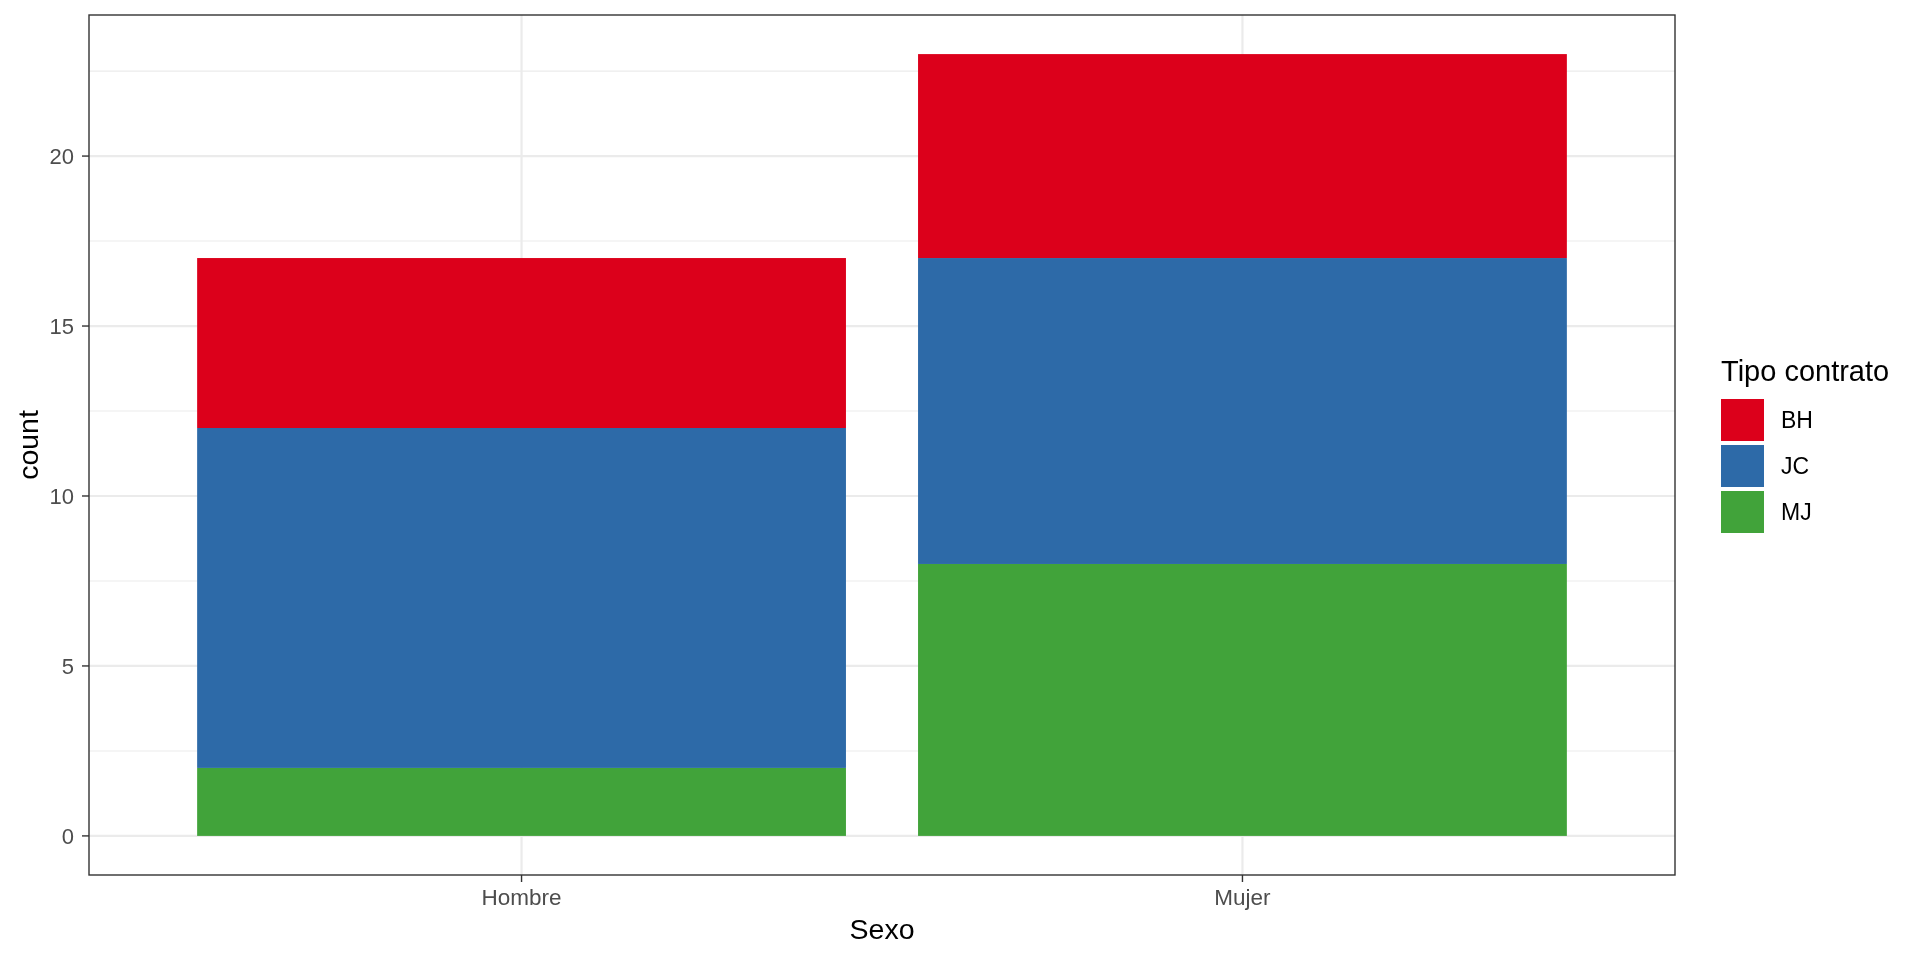 The height and width of the screenshot is (960, 1920). Describe the element at coordinates (61, 326) in the screenshot. I see `y-tick-label: 15` at that location.